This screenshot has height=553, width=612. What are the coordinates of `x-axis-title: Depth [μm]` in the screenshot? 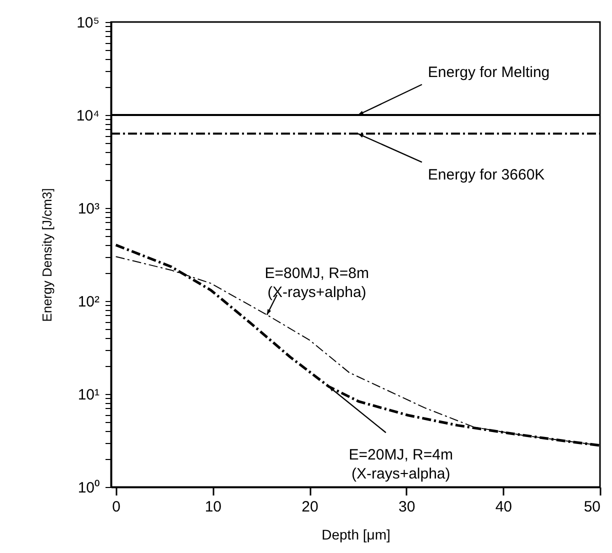 It's located at (356, 534).